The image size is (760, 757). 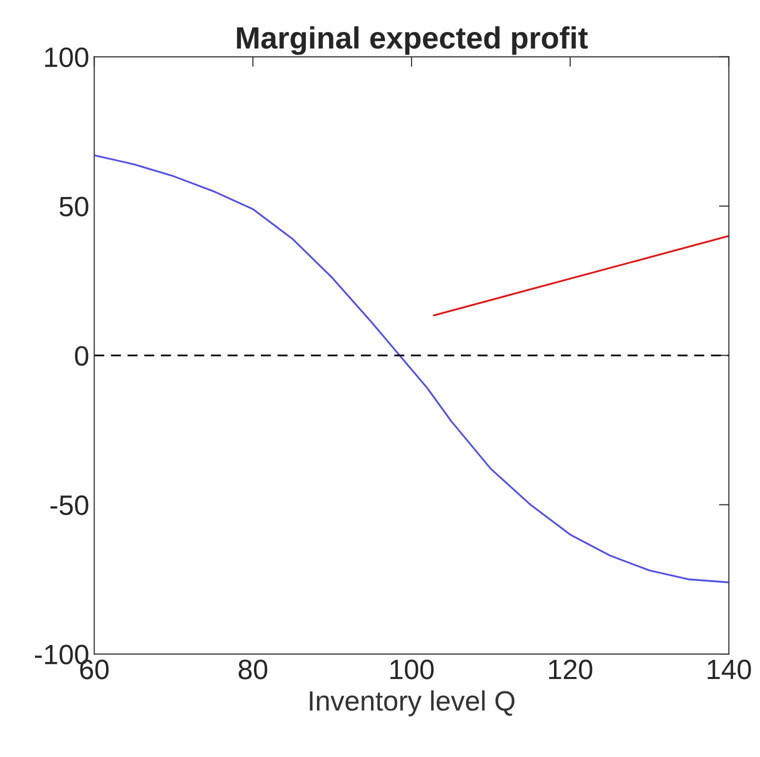 What do you see at coordinates (69, 505) in the screenshot?
I see `y-tick-label: -50` at bounding box center [69, 505].